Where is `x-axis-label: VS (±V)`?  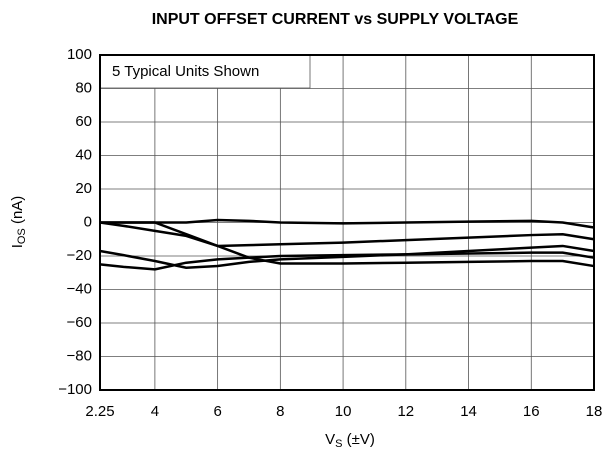
x-axis-label: VS (±V) is located at coordinates (350, 440).